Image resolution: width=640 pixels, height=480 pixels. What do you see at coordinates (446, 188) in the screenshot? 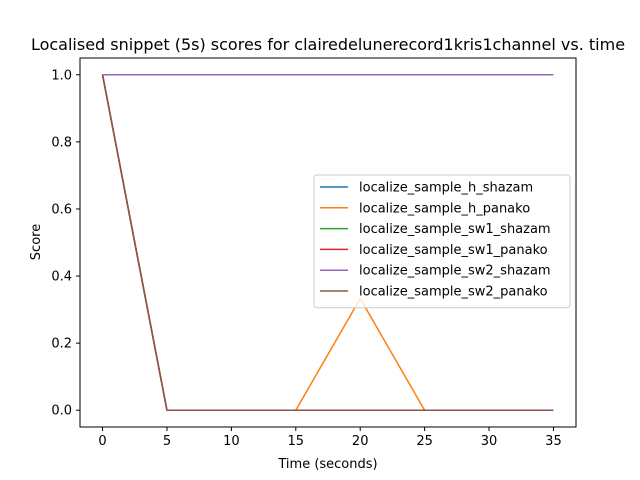
I see `legend-entry-label: localize_sample_h_shazam` at bounding box center [446, 188].